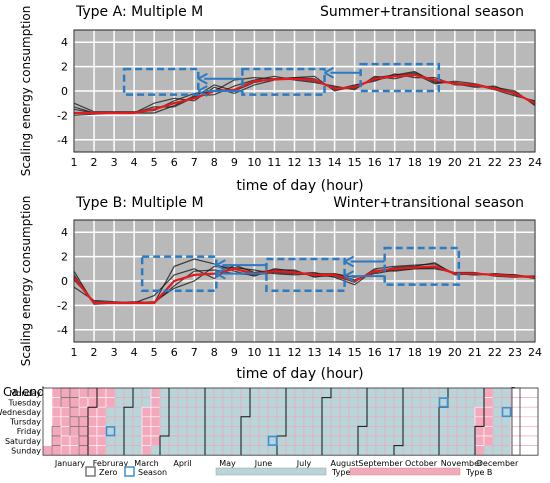 The height and width of the screenshot is (483, 550). I want to click on calendar-cells, so click(281, 421).